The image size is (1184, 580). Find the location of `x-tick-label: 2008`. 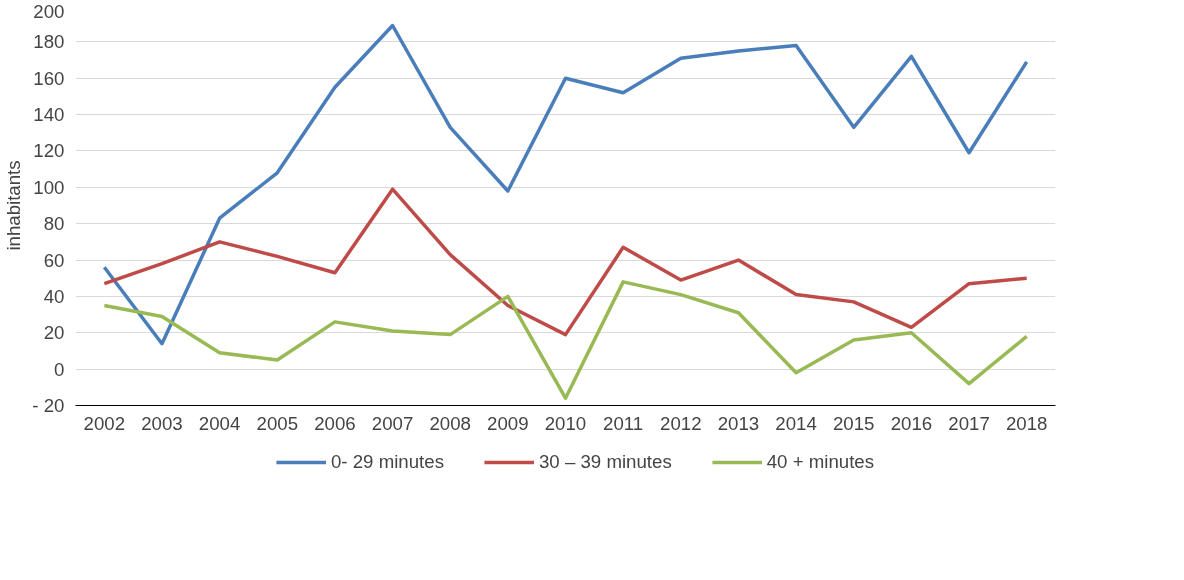

x-tick-label: 2008 is located at coordinates (450, 423).